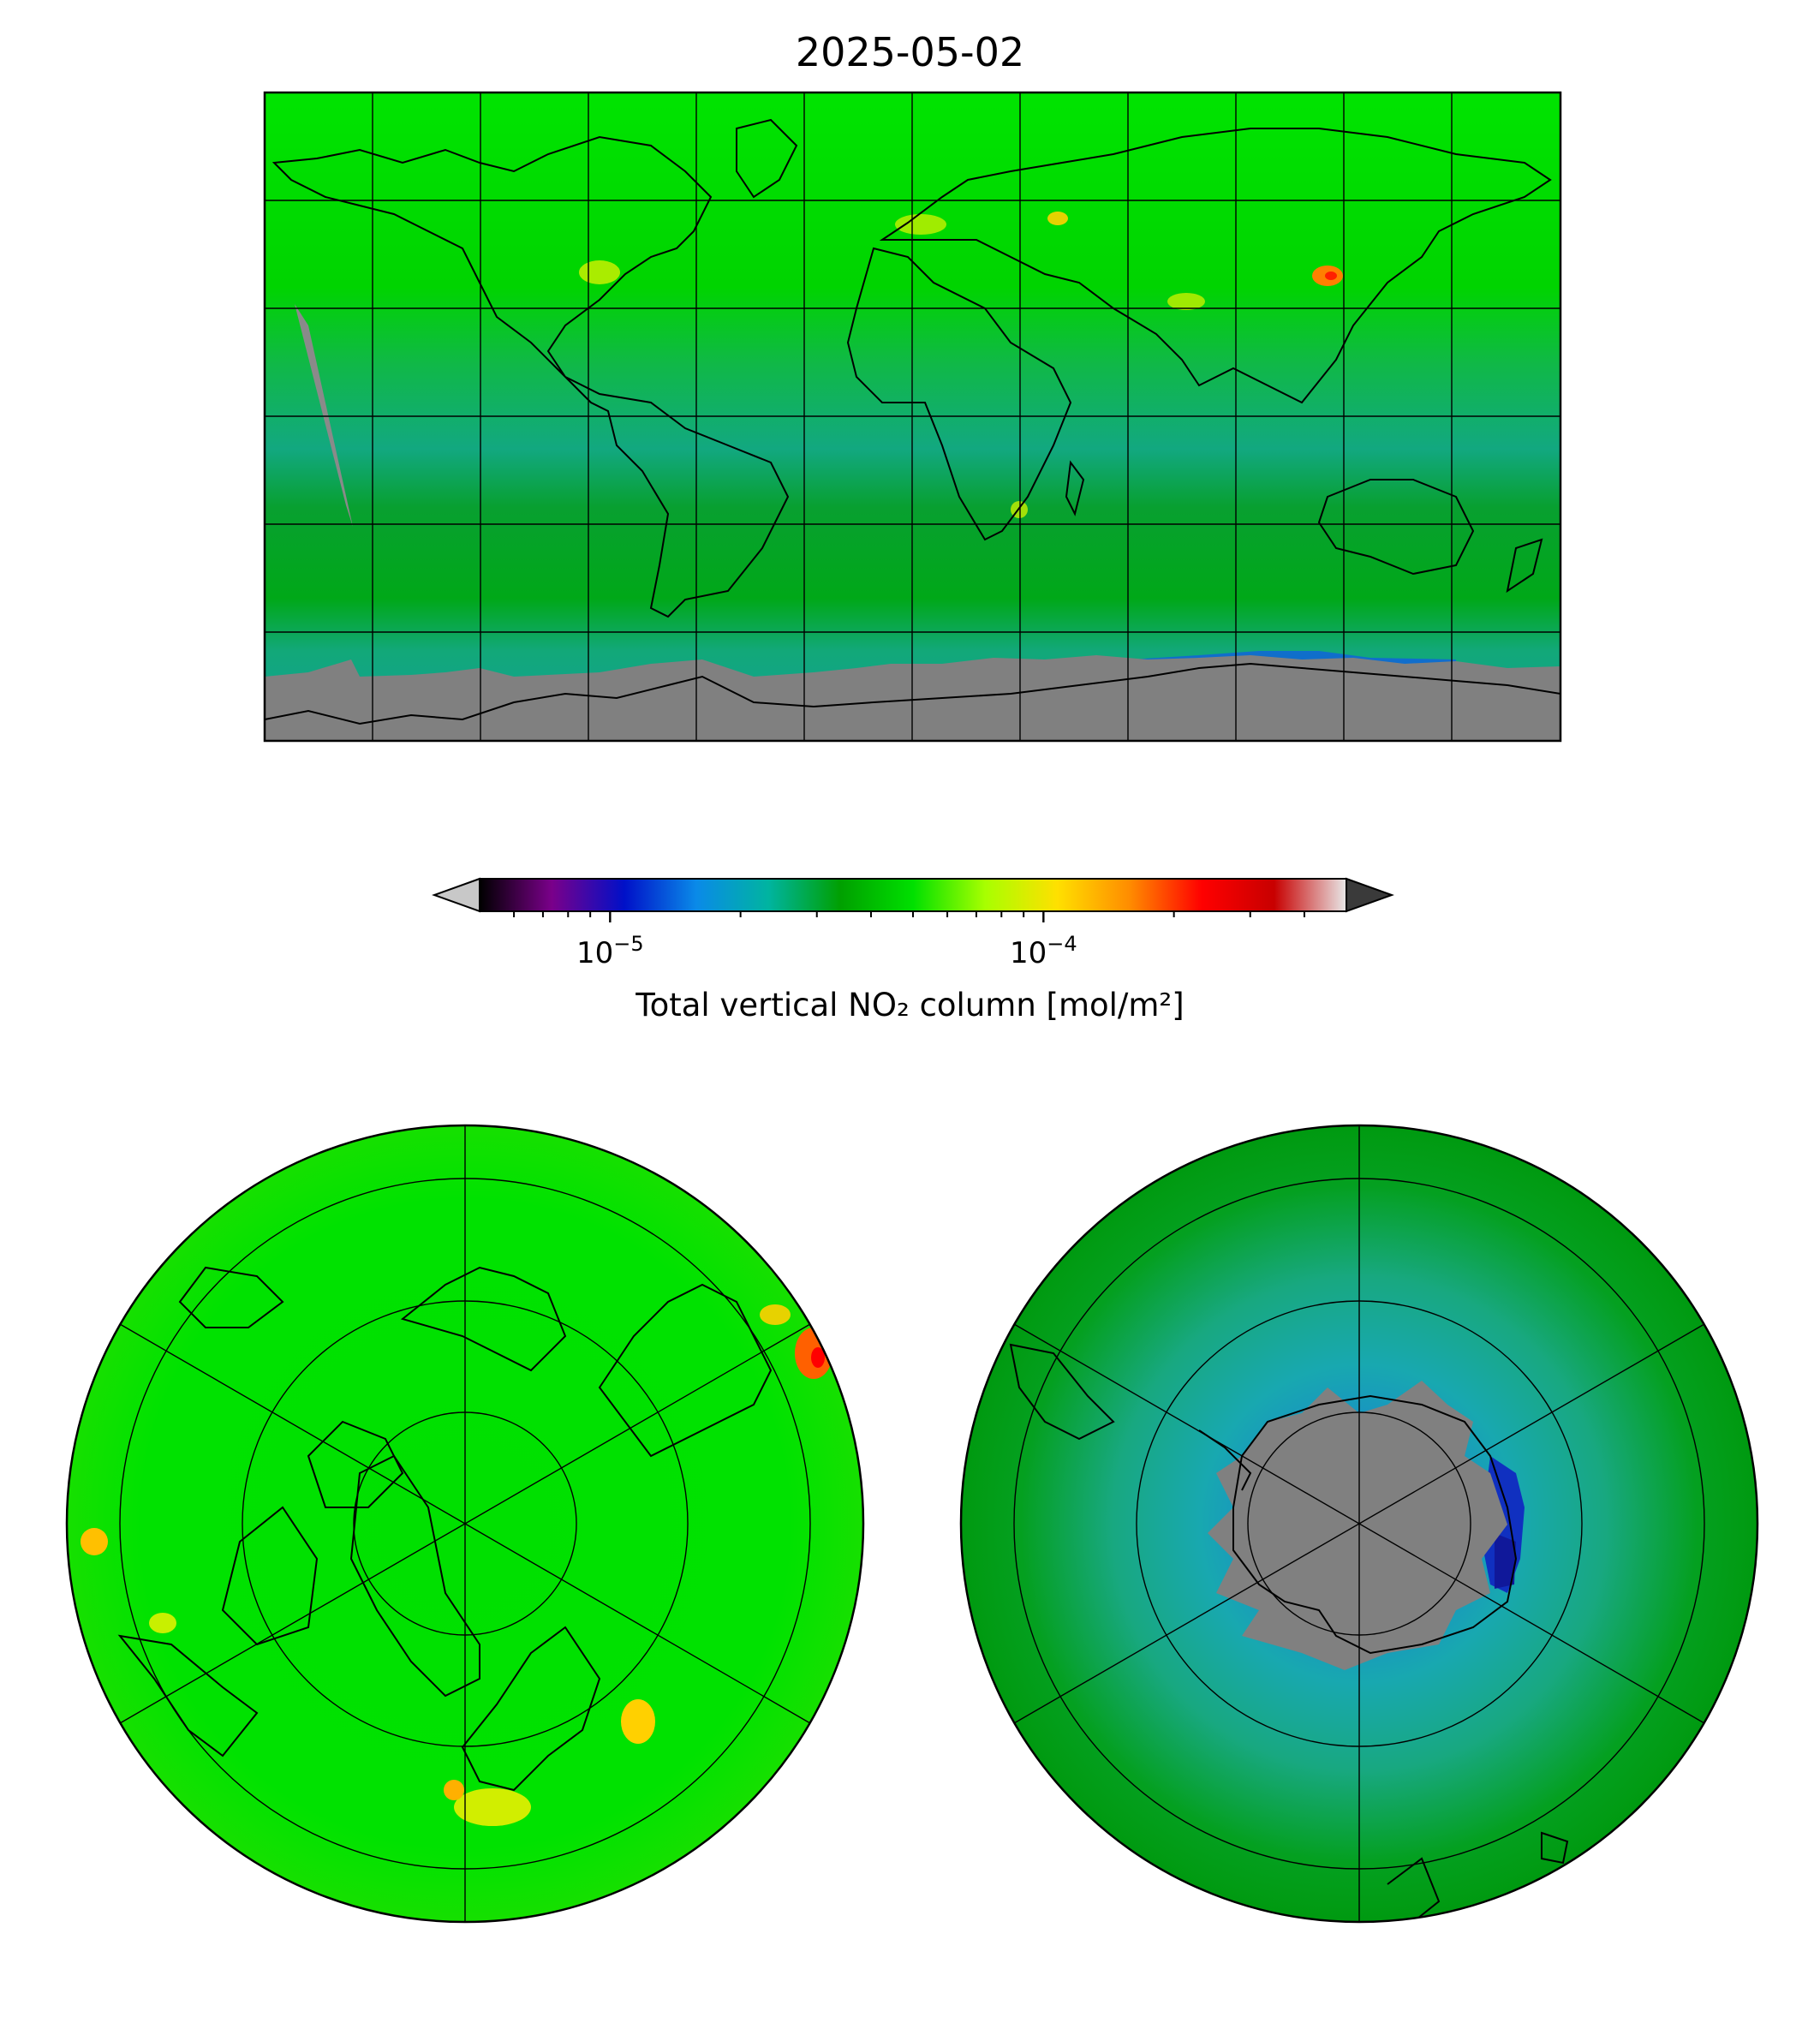 This screenshot has width=1820, height=2023. I want to click on north-hotspot-benelux, so click(454, 1790).